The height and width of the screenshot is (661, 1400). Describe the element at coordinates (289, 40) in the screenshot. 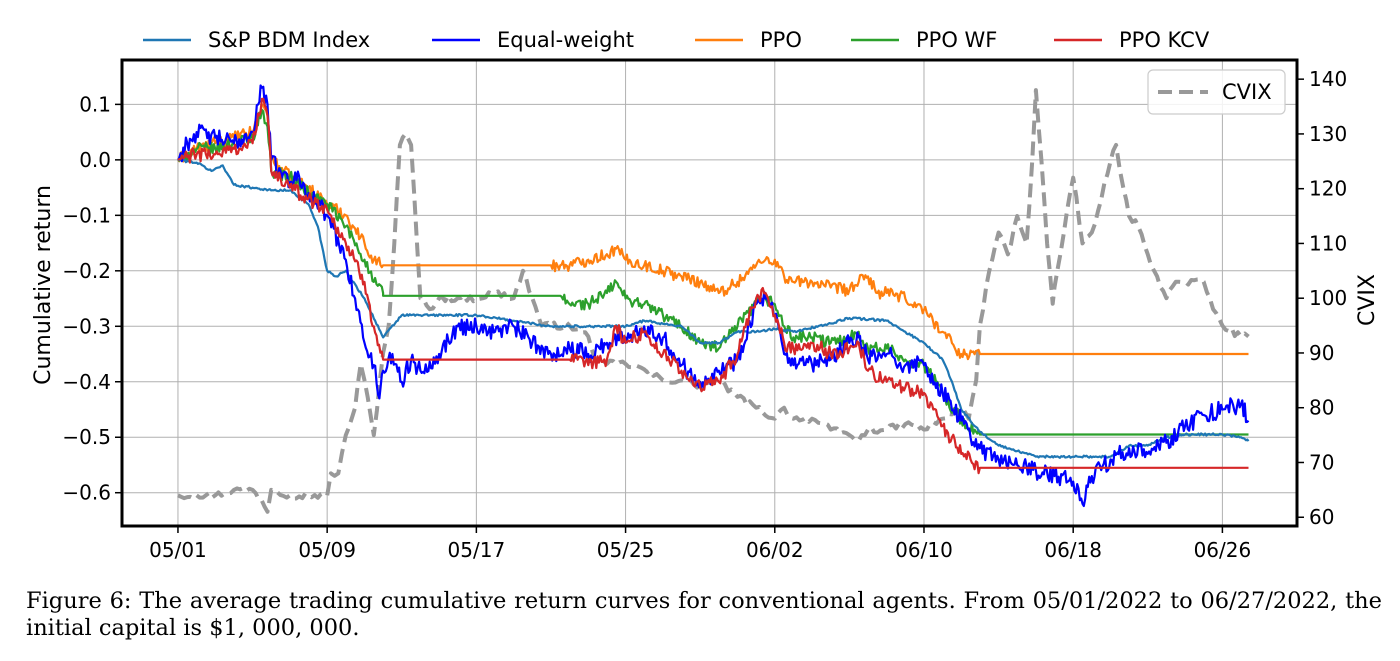

I see `legend-label-sp-bdm-index: S&P BDM Index` at that location.